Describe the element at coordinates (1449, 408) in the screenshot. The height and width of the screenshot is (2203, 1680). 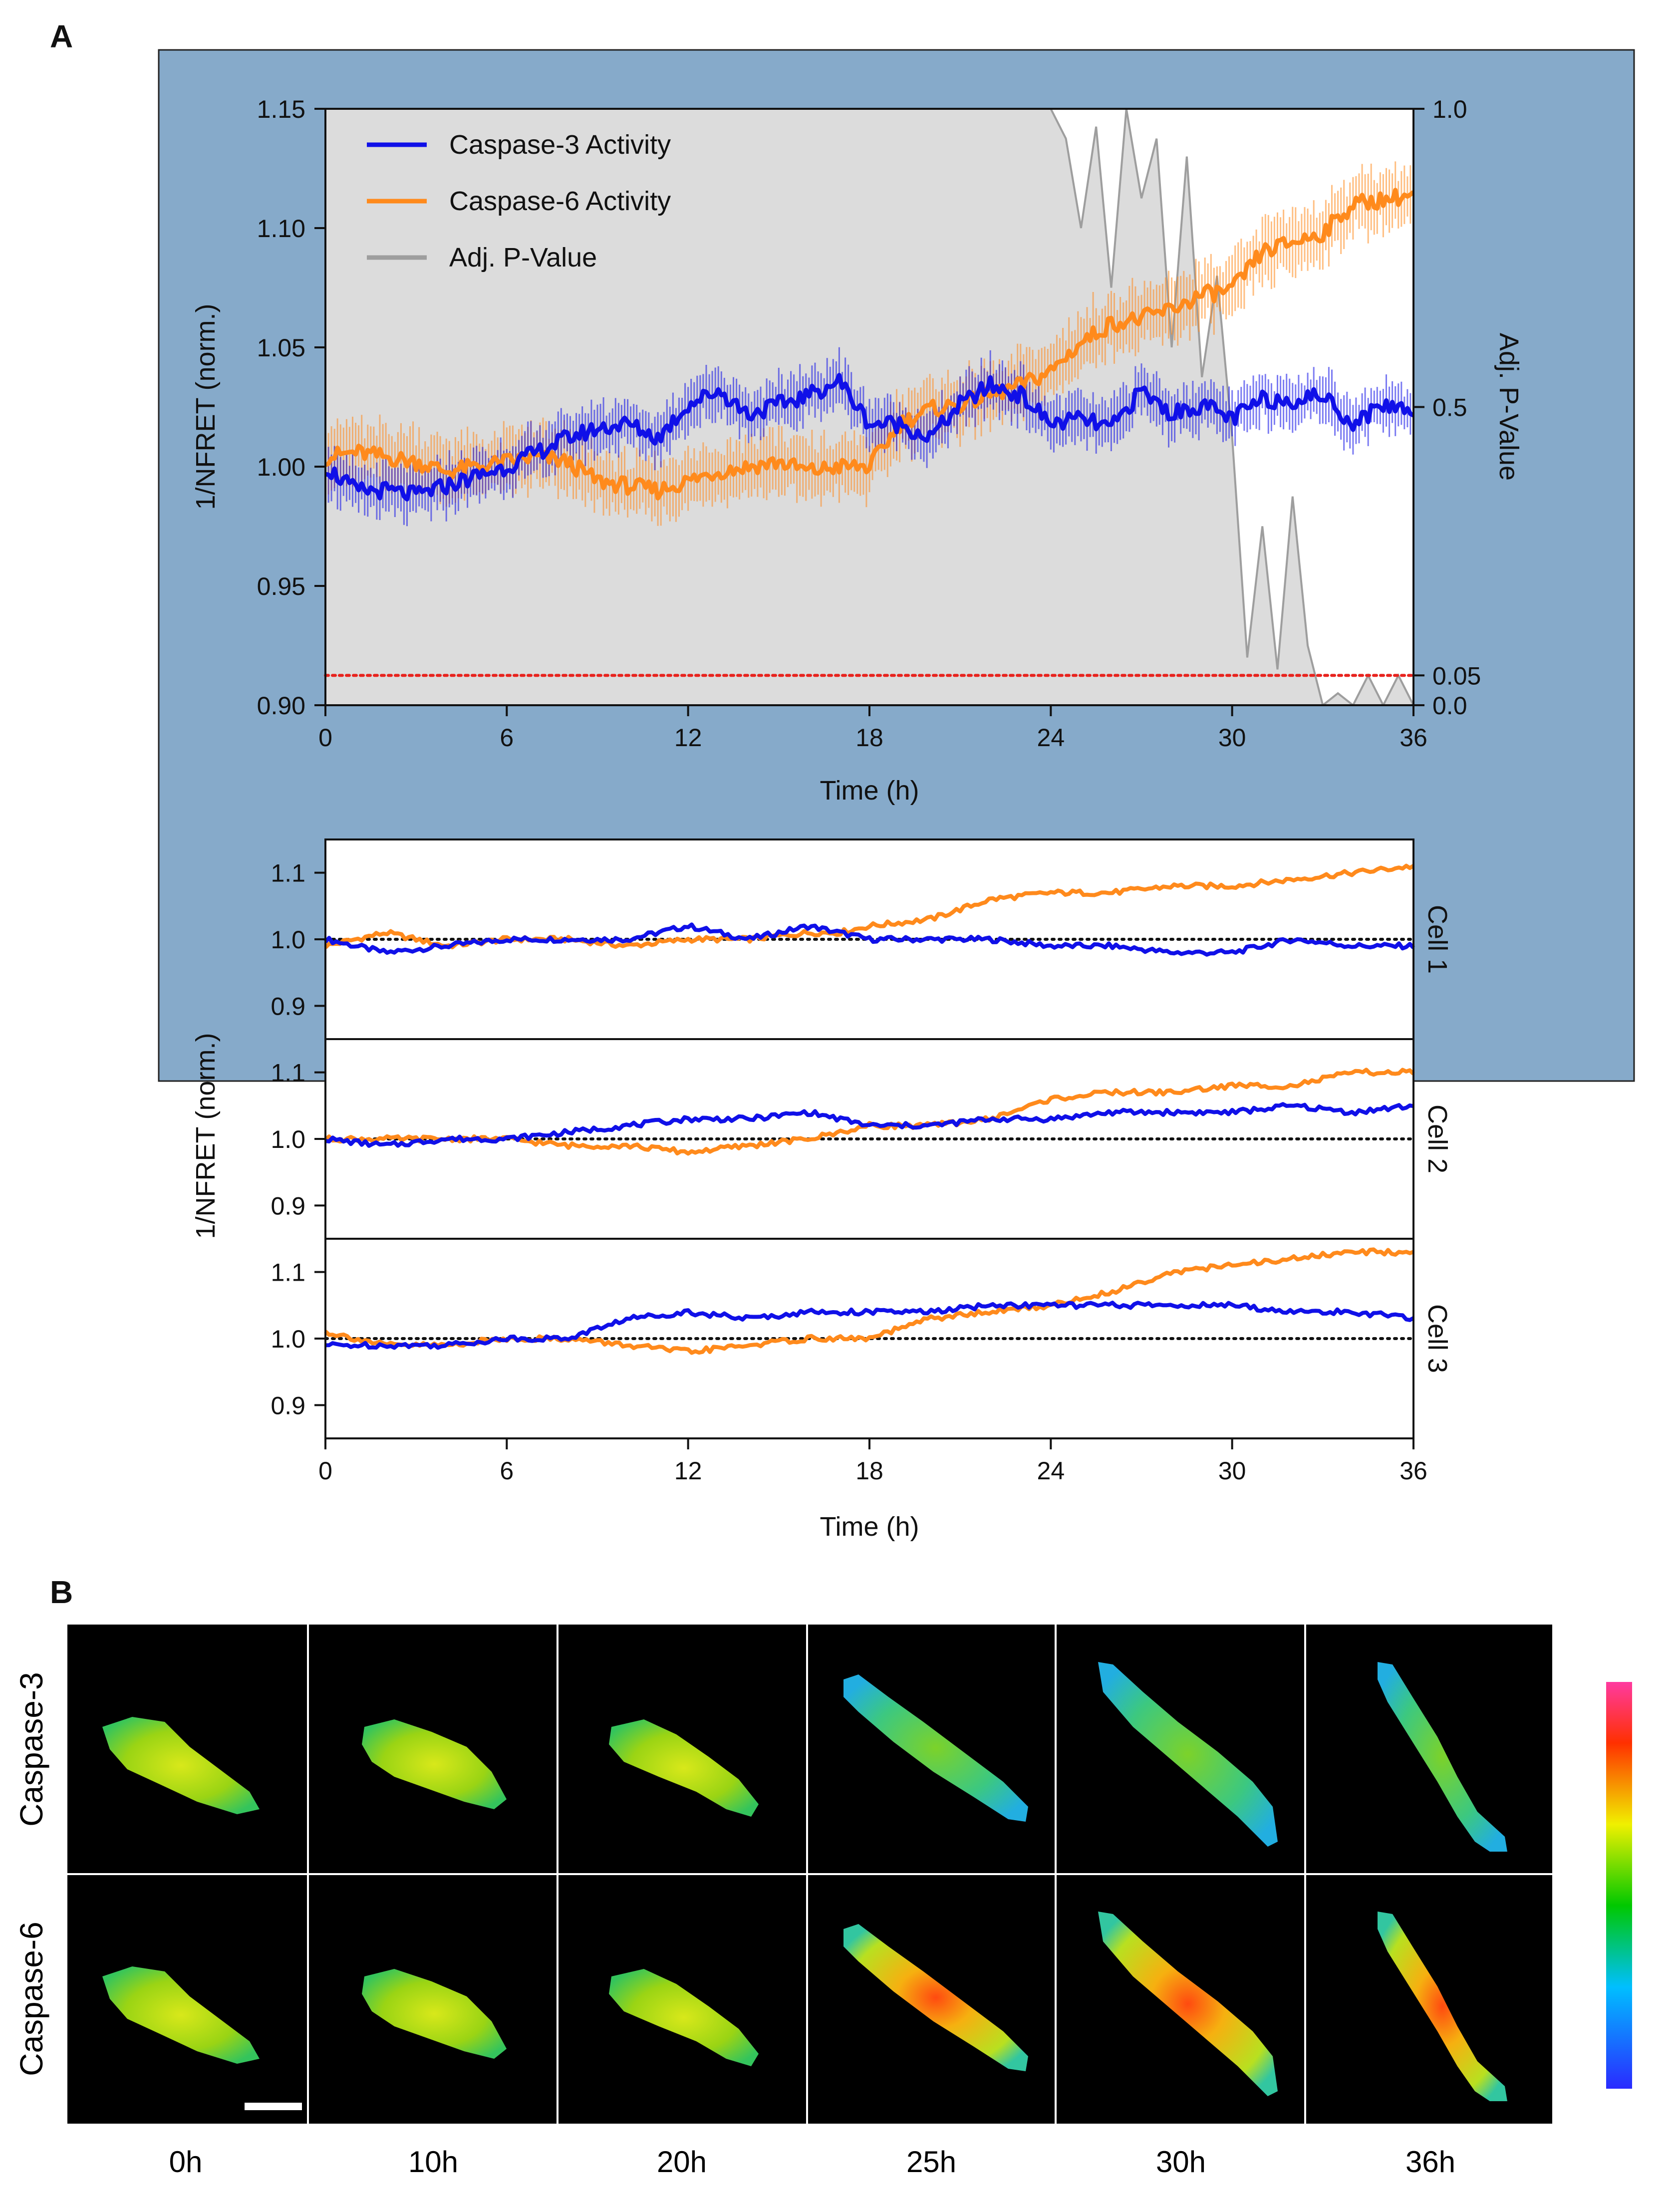
I see `y2-tick-label: 0.5` at that location.